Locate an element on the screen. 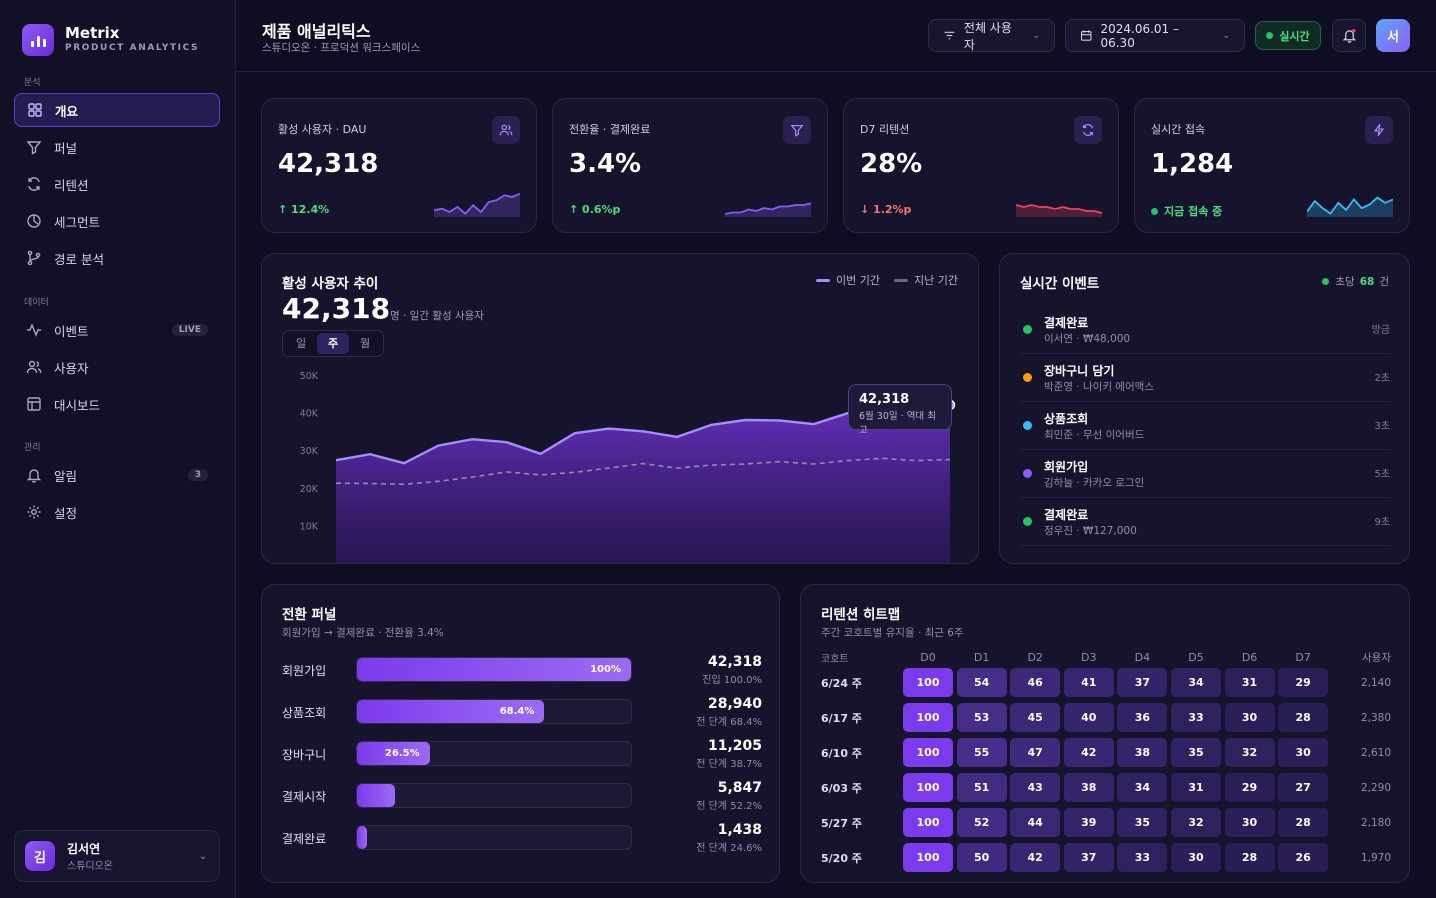  sidebar-item-dashboard: 대시보드 is located at coordinates (117, 404).